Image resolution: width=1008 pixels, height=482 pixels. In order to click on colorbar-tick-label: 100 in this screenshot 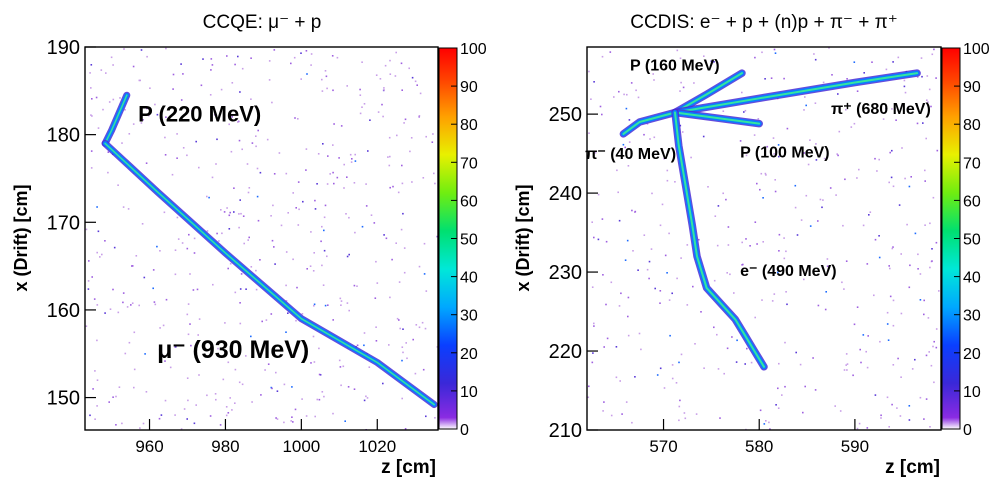, I will do `click(976, 49)`.